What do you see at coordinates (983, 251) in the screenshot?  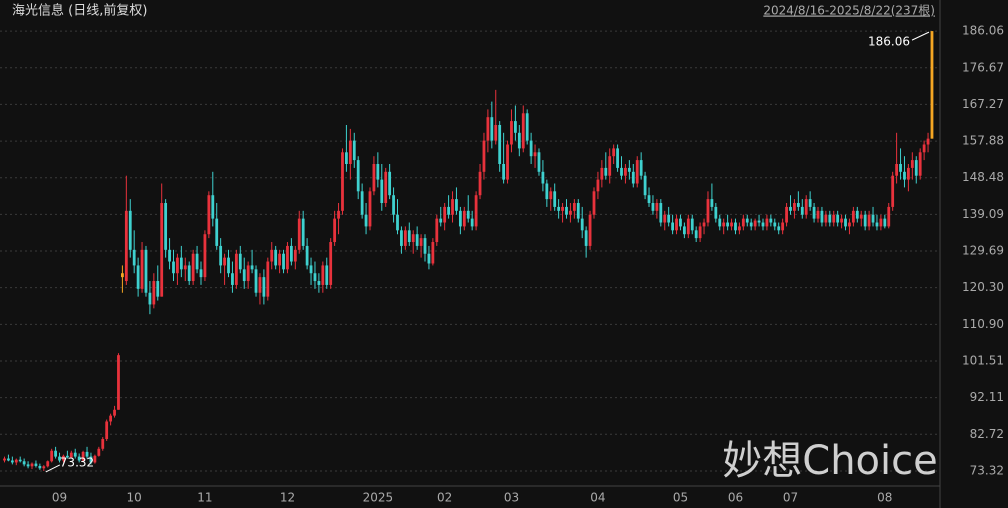 I see `y-tick-label: 129.69` at bounding box center [983, 251].